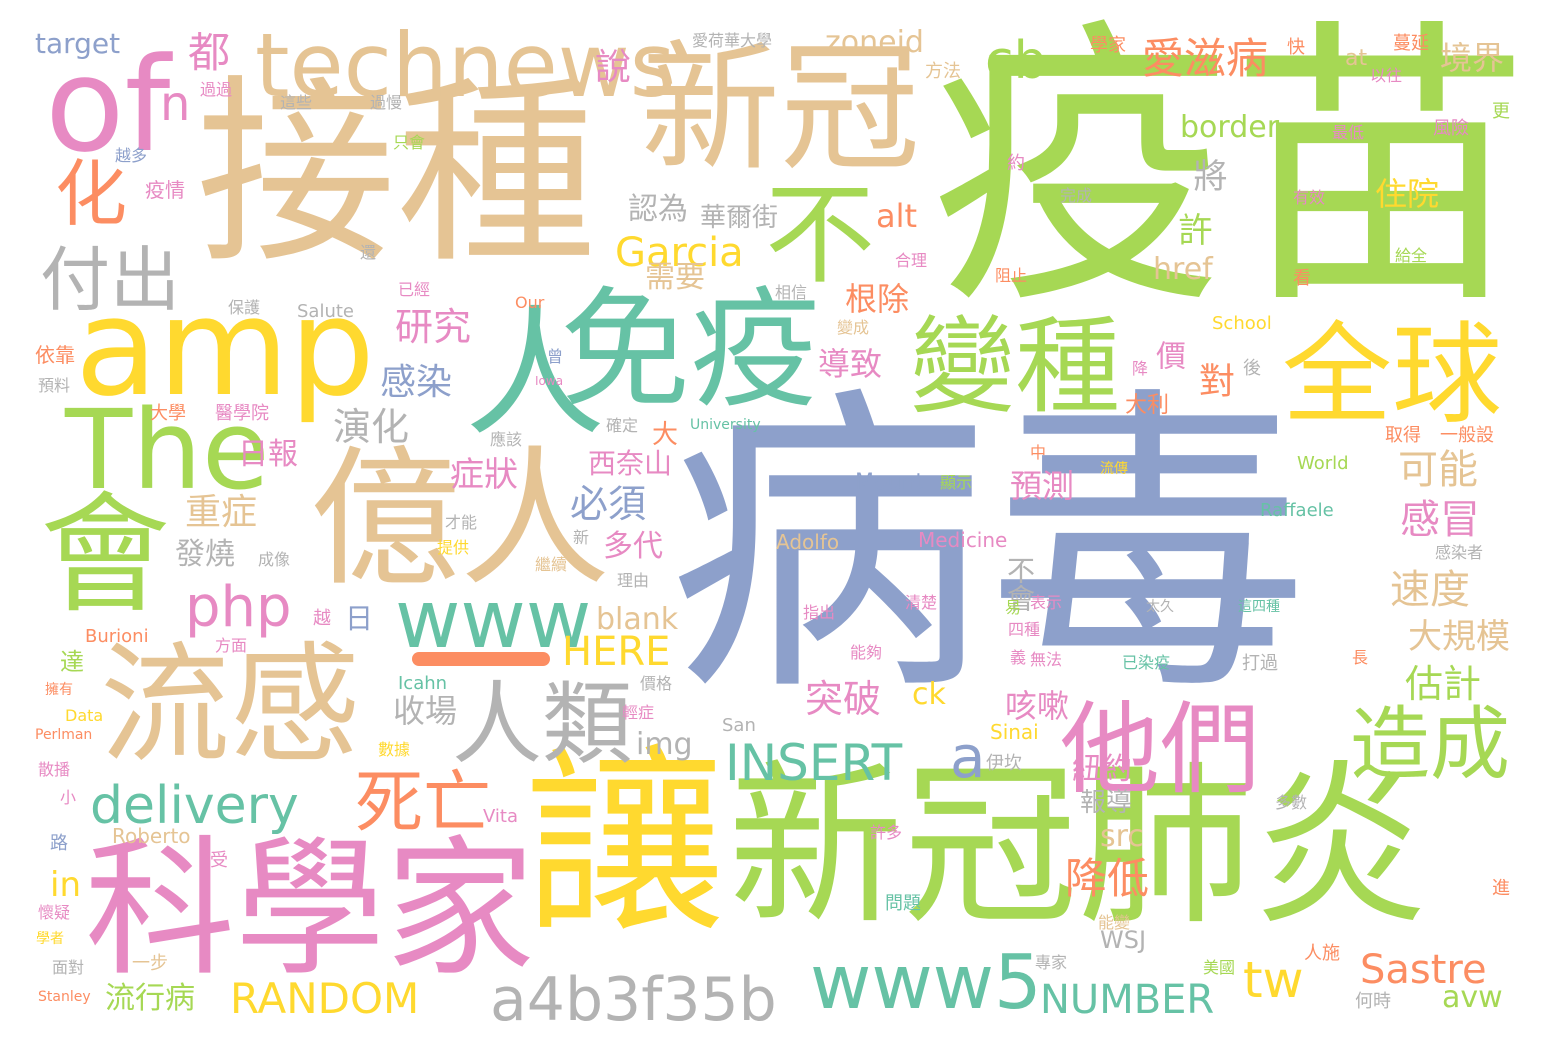 The width and height of the screenshot is (1548, 1052). What do you see at coordinates (1146, 662) in the screenshot?
I see `word-yiranyi: 已染疫` at bounding box center [1146, 662].